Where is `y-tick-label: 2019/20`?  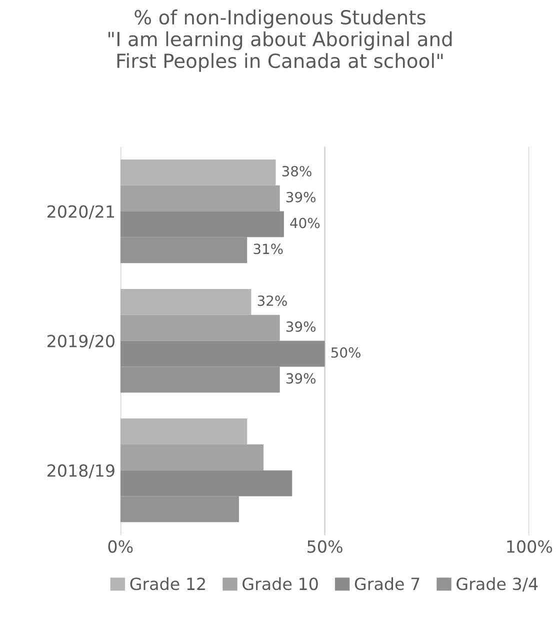 y-tick-label: 2019/20 is located at coordinates (81, 341).